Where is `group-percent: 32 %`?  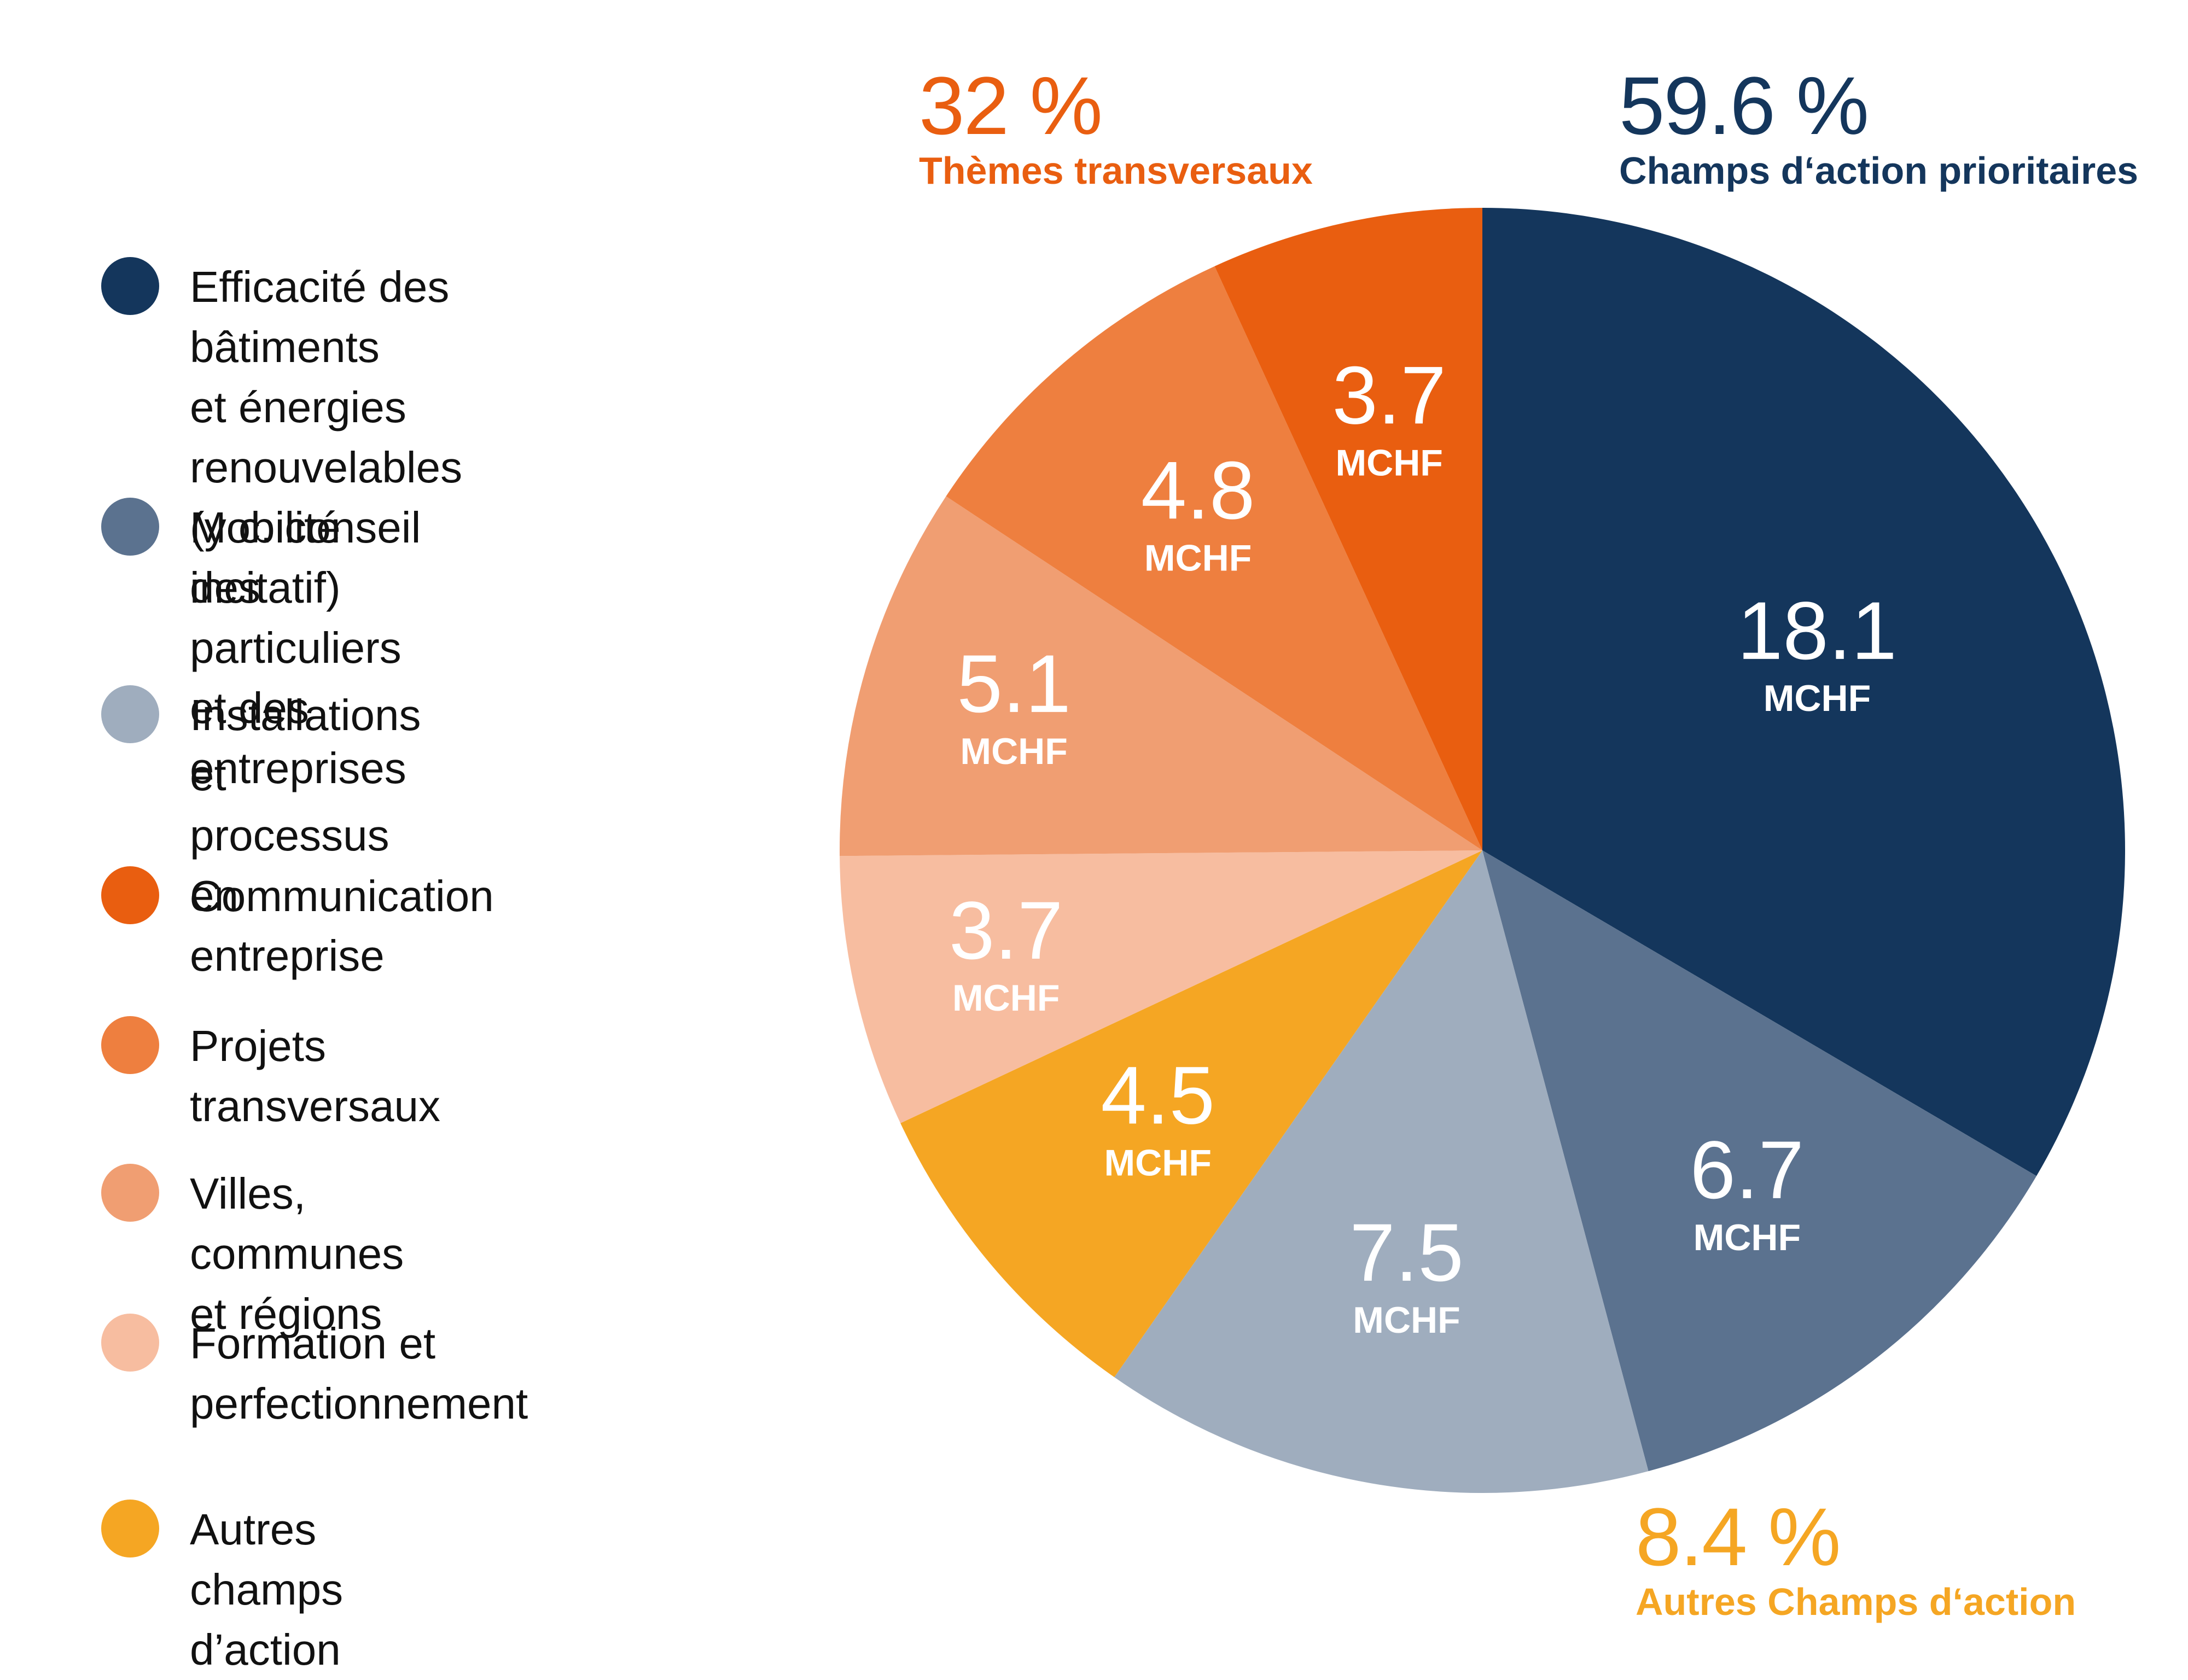
group-percent: 32 % is located at coordinates (1011, 105).